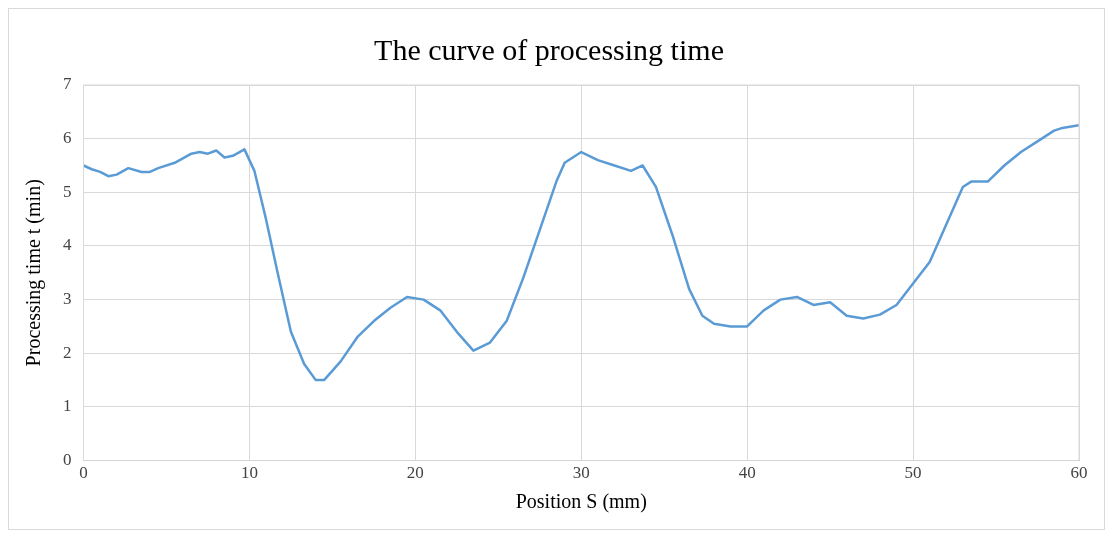 The image size is (1115, 538). What do you see at coordinates (67, 406) in the screenshot?
I see `y-tick-label: 1` at bounding box center [67, 406].